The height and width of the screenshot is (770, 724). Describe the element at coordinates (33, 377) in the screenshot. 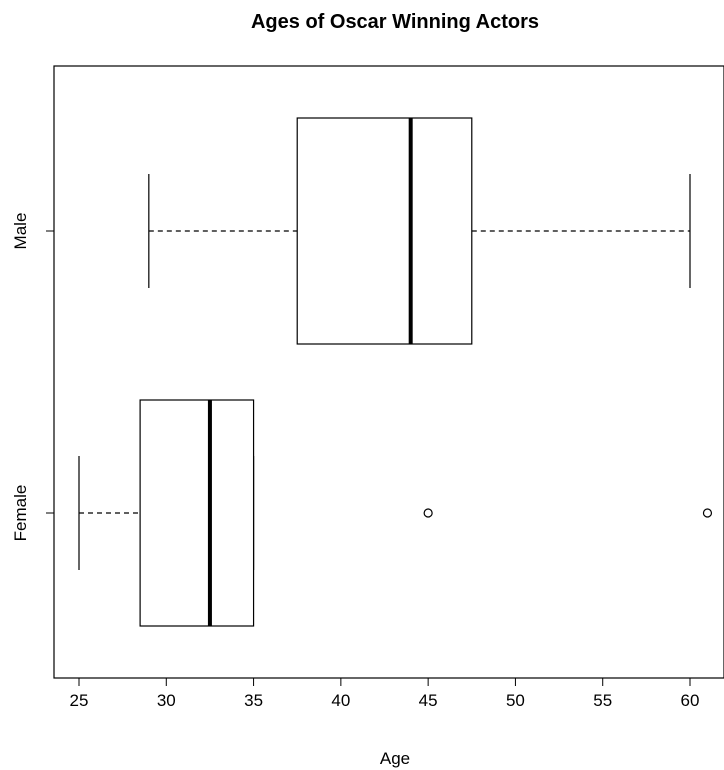

I see `y-axis: Female Male` at that location.